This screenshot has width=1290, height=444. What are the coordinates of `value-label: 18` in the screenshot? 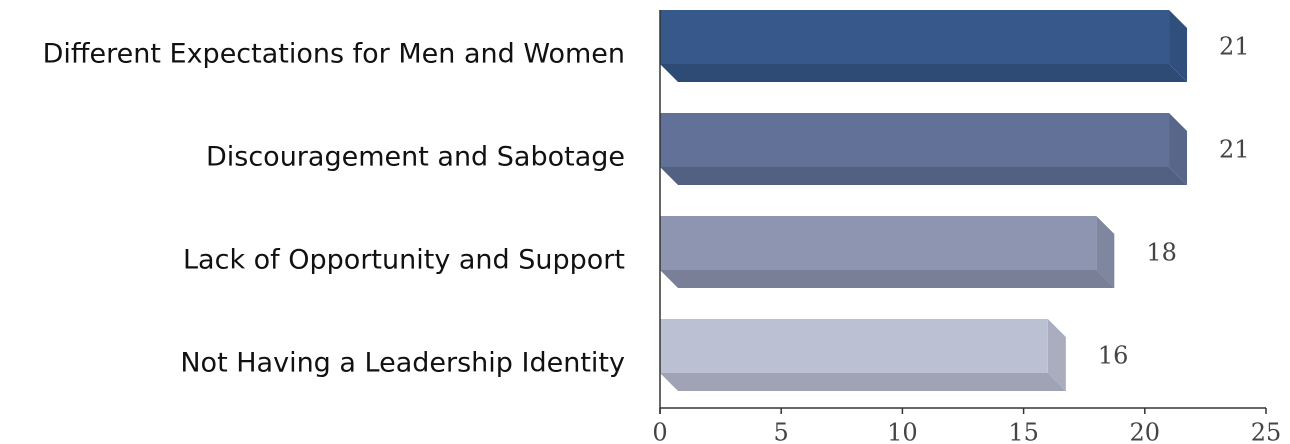 It's located at (1161, 253).